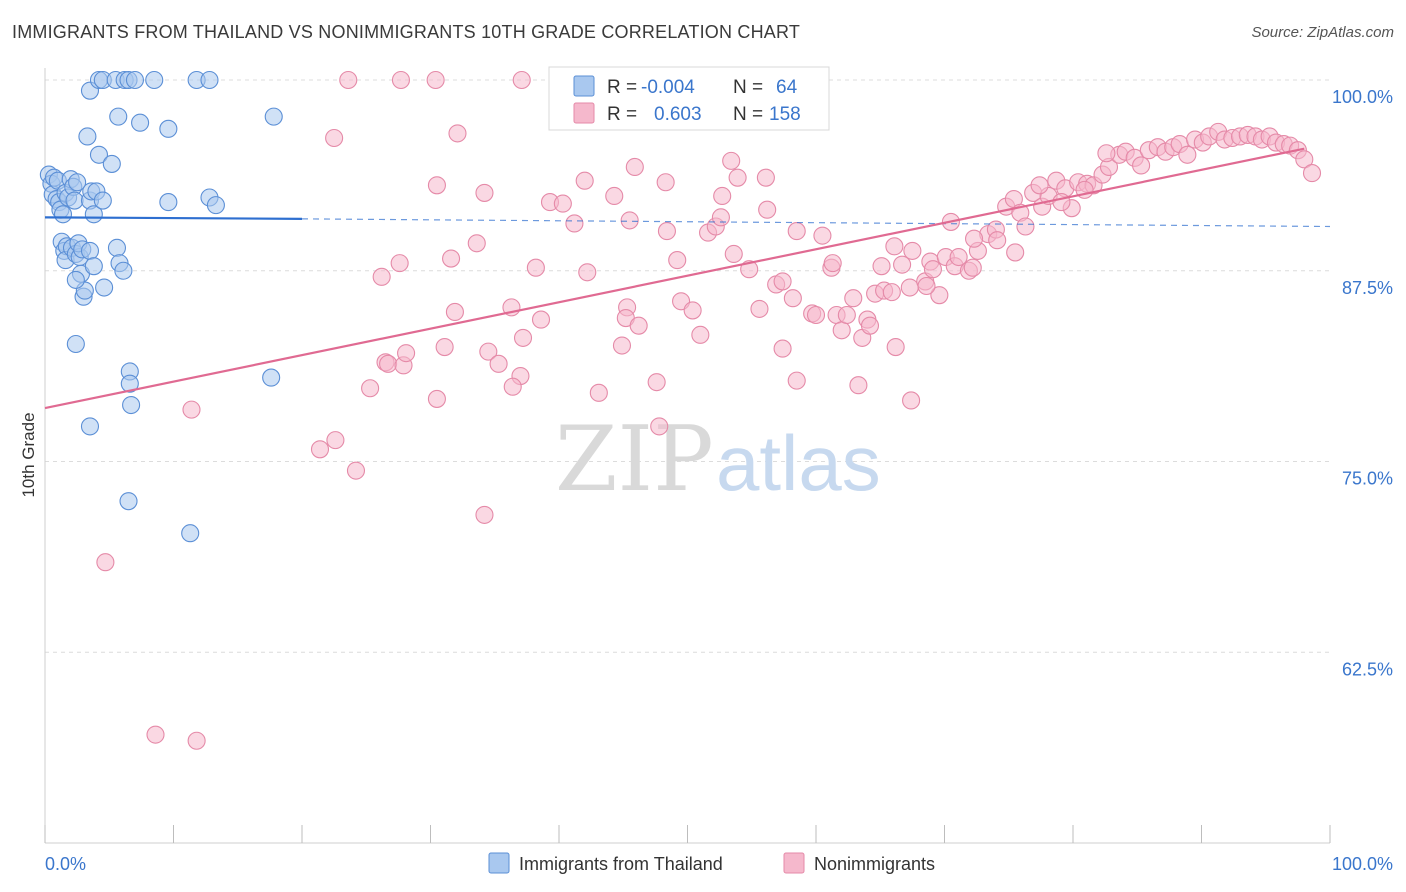  What do you see at coordinates (499, 863) in the screenshot?
I see `legend-swatch-immigrants` at bounding box center [499, 863].